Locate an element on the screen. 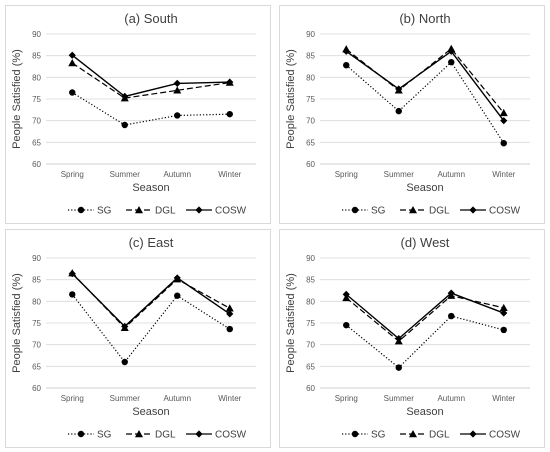 The width and height of the screenshot is (550, 452). chart-title: (d) West is located at coordinates (425, 242).